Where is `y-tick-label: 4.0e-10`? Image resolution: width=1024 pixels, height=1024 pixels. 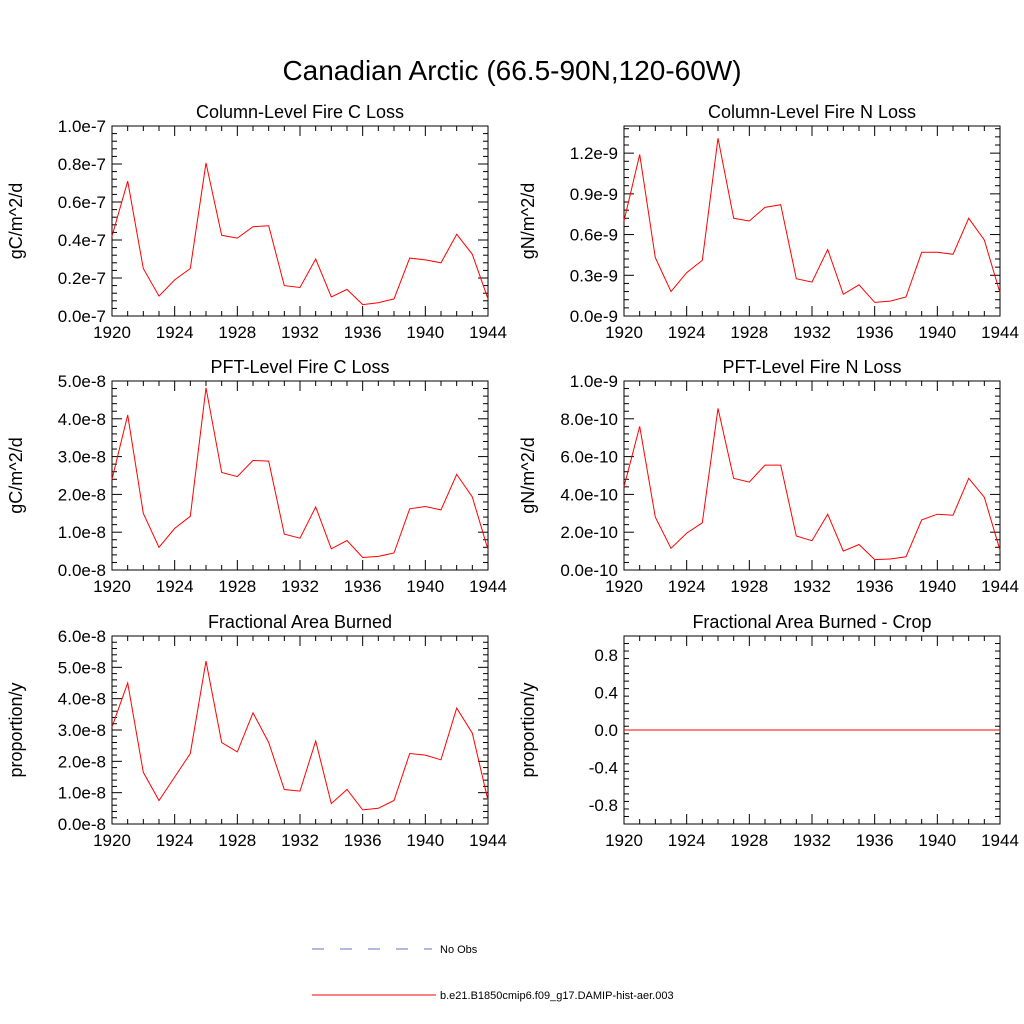 y-tick-label: 4.0e-10 is located at coordinates (589, 494).